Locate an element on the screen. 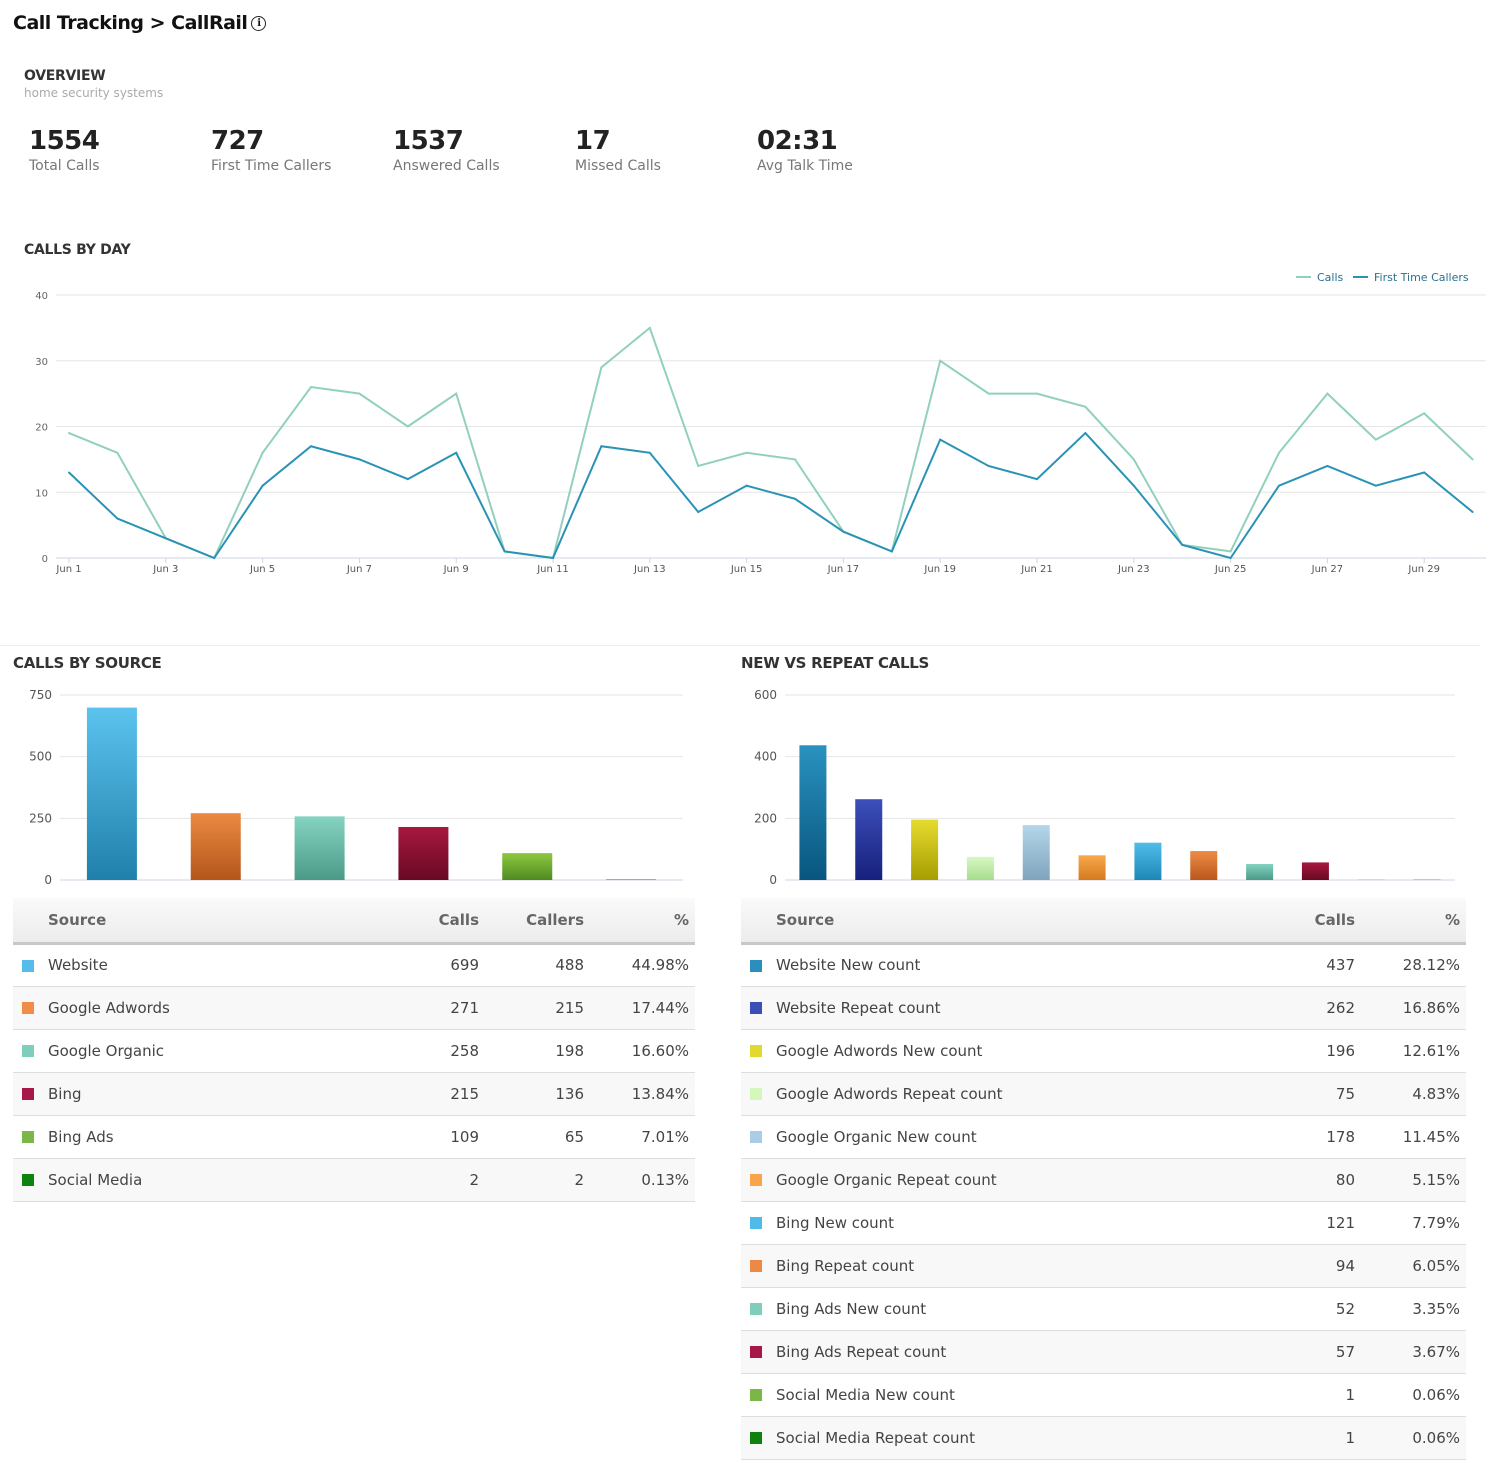 This screenshot has height=1463, width=1506. calls-cell: 196 is located at coordinates (1306, 1051).